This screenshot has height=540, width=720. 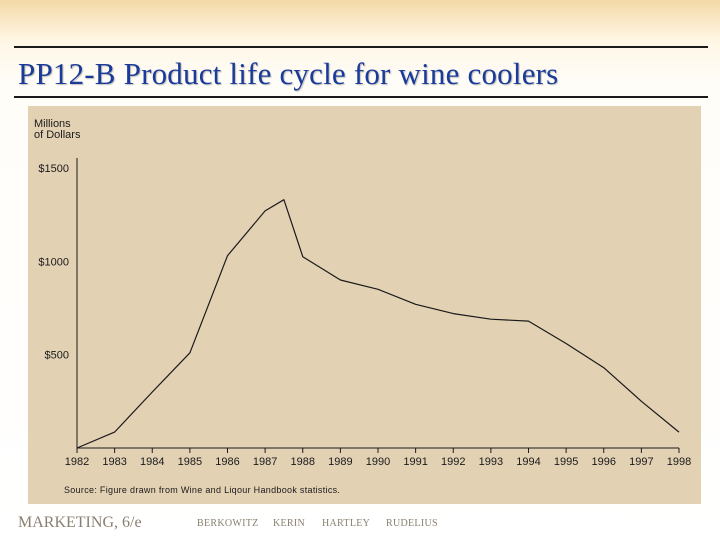 What do you see at coordinates (453, 462) in the screenshot?
I see `x-tick-label-1992: 1992` at bounding box center [453, 462].